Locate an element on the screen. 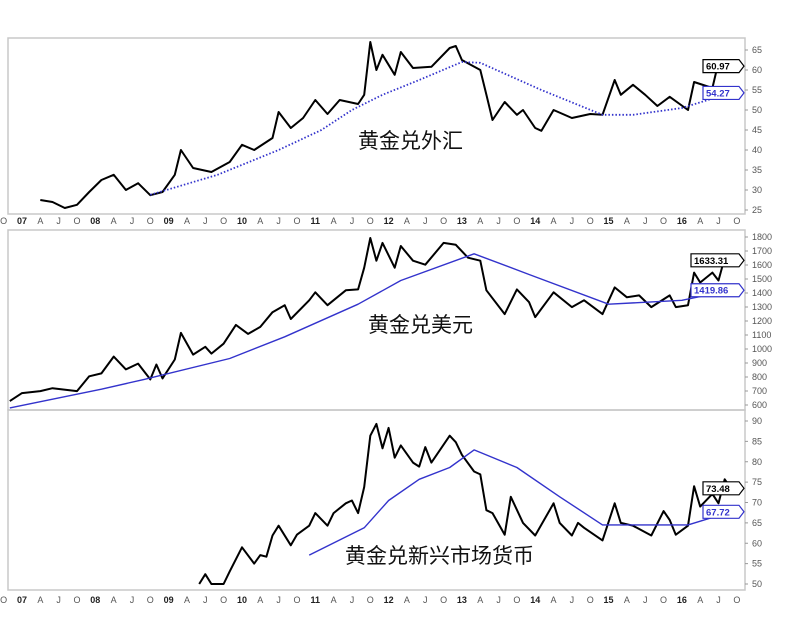 Image resolution: width=800 pixels, height=623 pixels. last-average-tag: 1419.86 is located at coordinates (717, 290).